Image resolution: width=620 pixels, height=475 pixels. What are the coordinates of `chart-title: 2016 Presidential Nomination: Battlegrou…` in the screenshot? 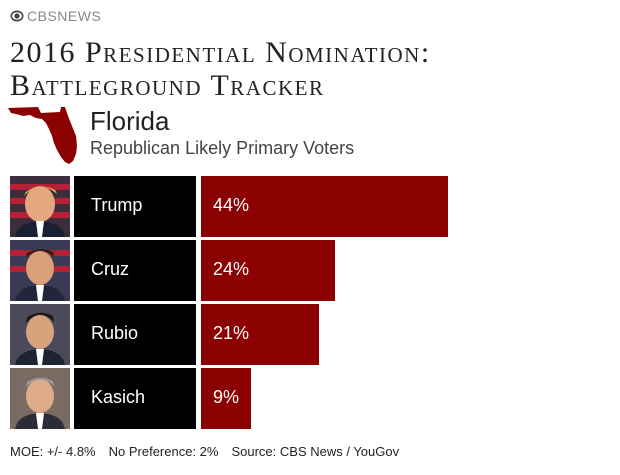 It's located at (220, 69).